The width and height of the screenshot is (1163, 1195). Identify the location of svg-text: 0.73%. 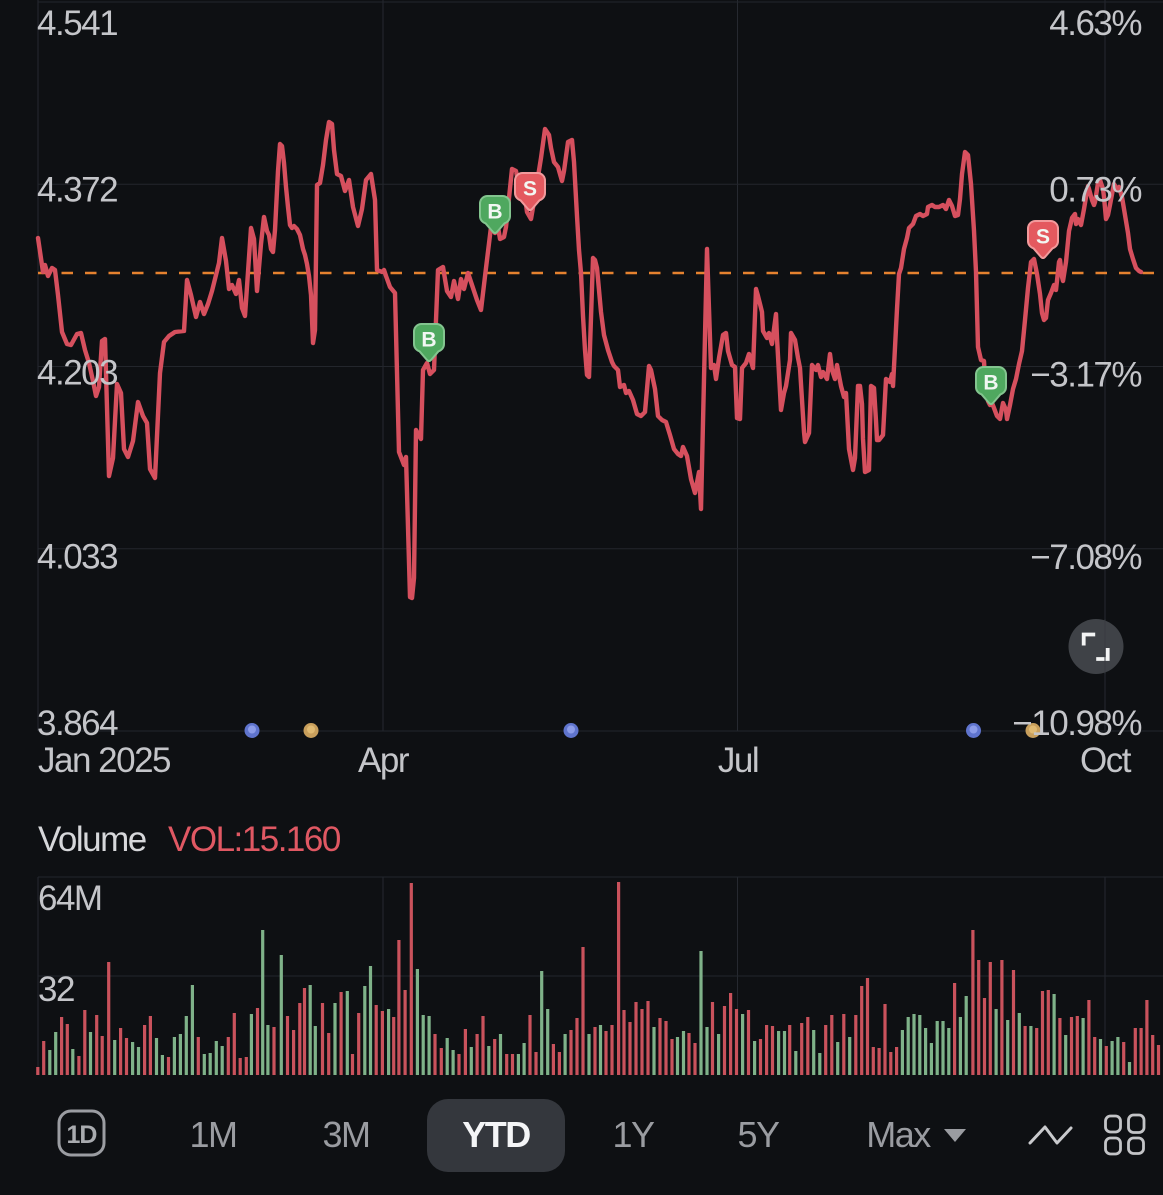
(1095, 190).